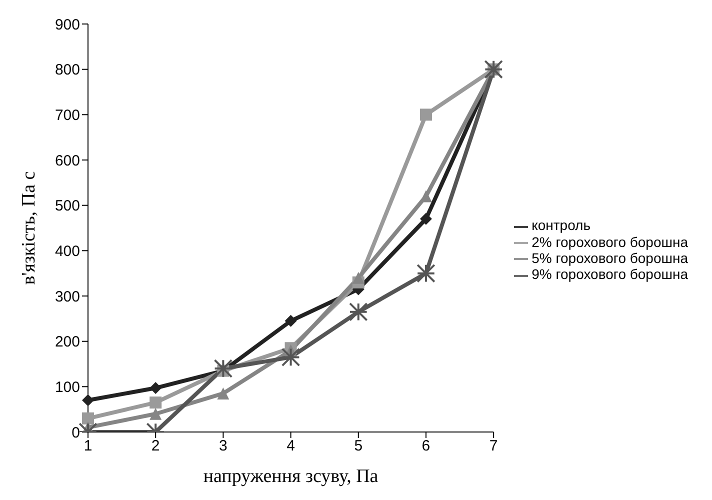 The width and height of the screenshot is (712, 500). What do you see at coordinates (67, 161) in the screenshot?
I see `y-tick-label: 600` at bounding box center [67, 161].